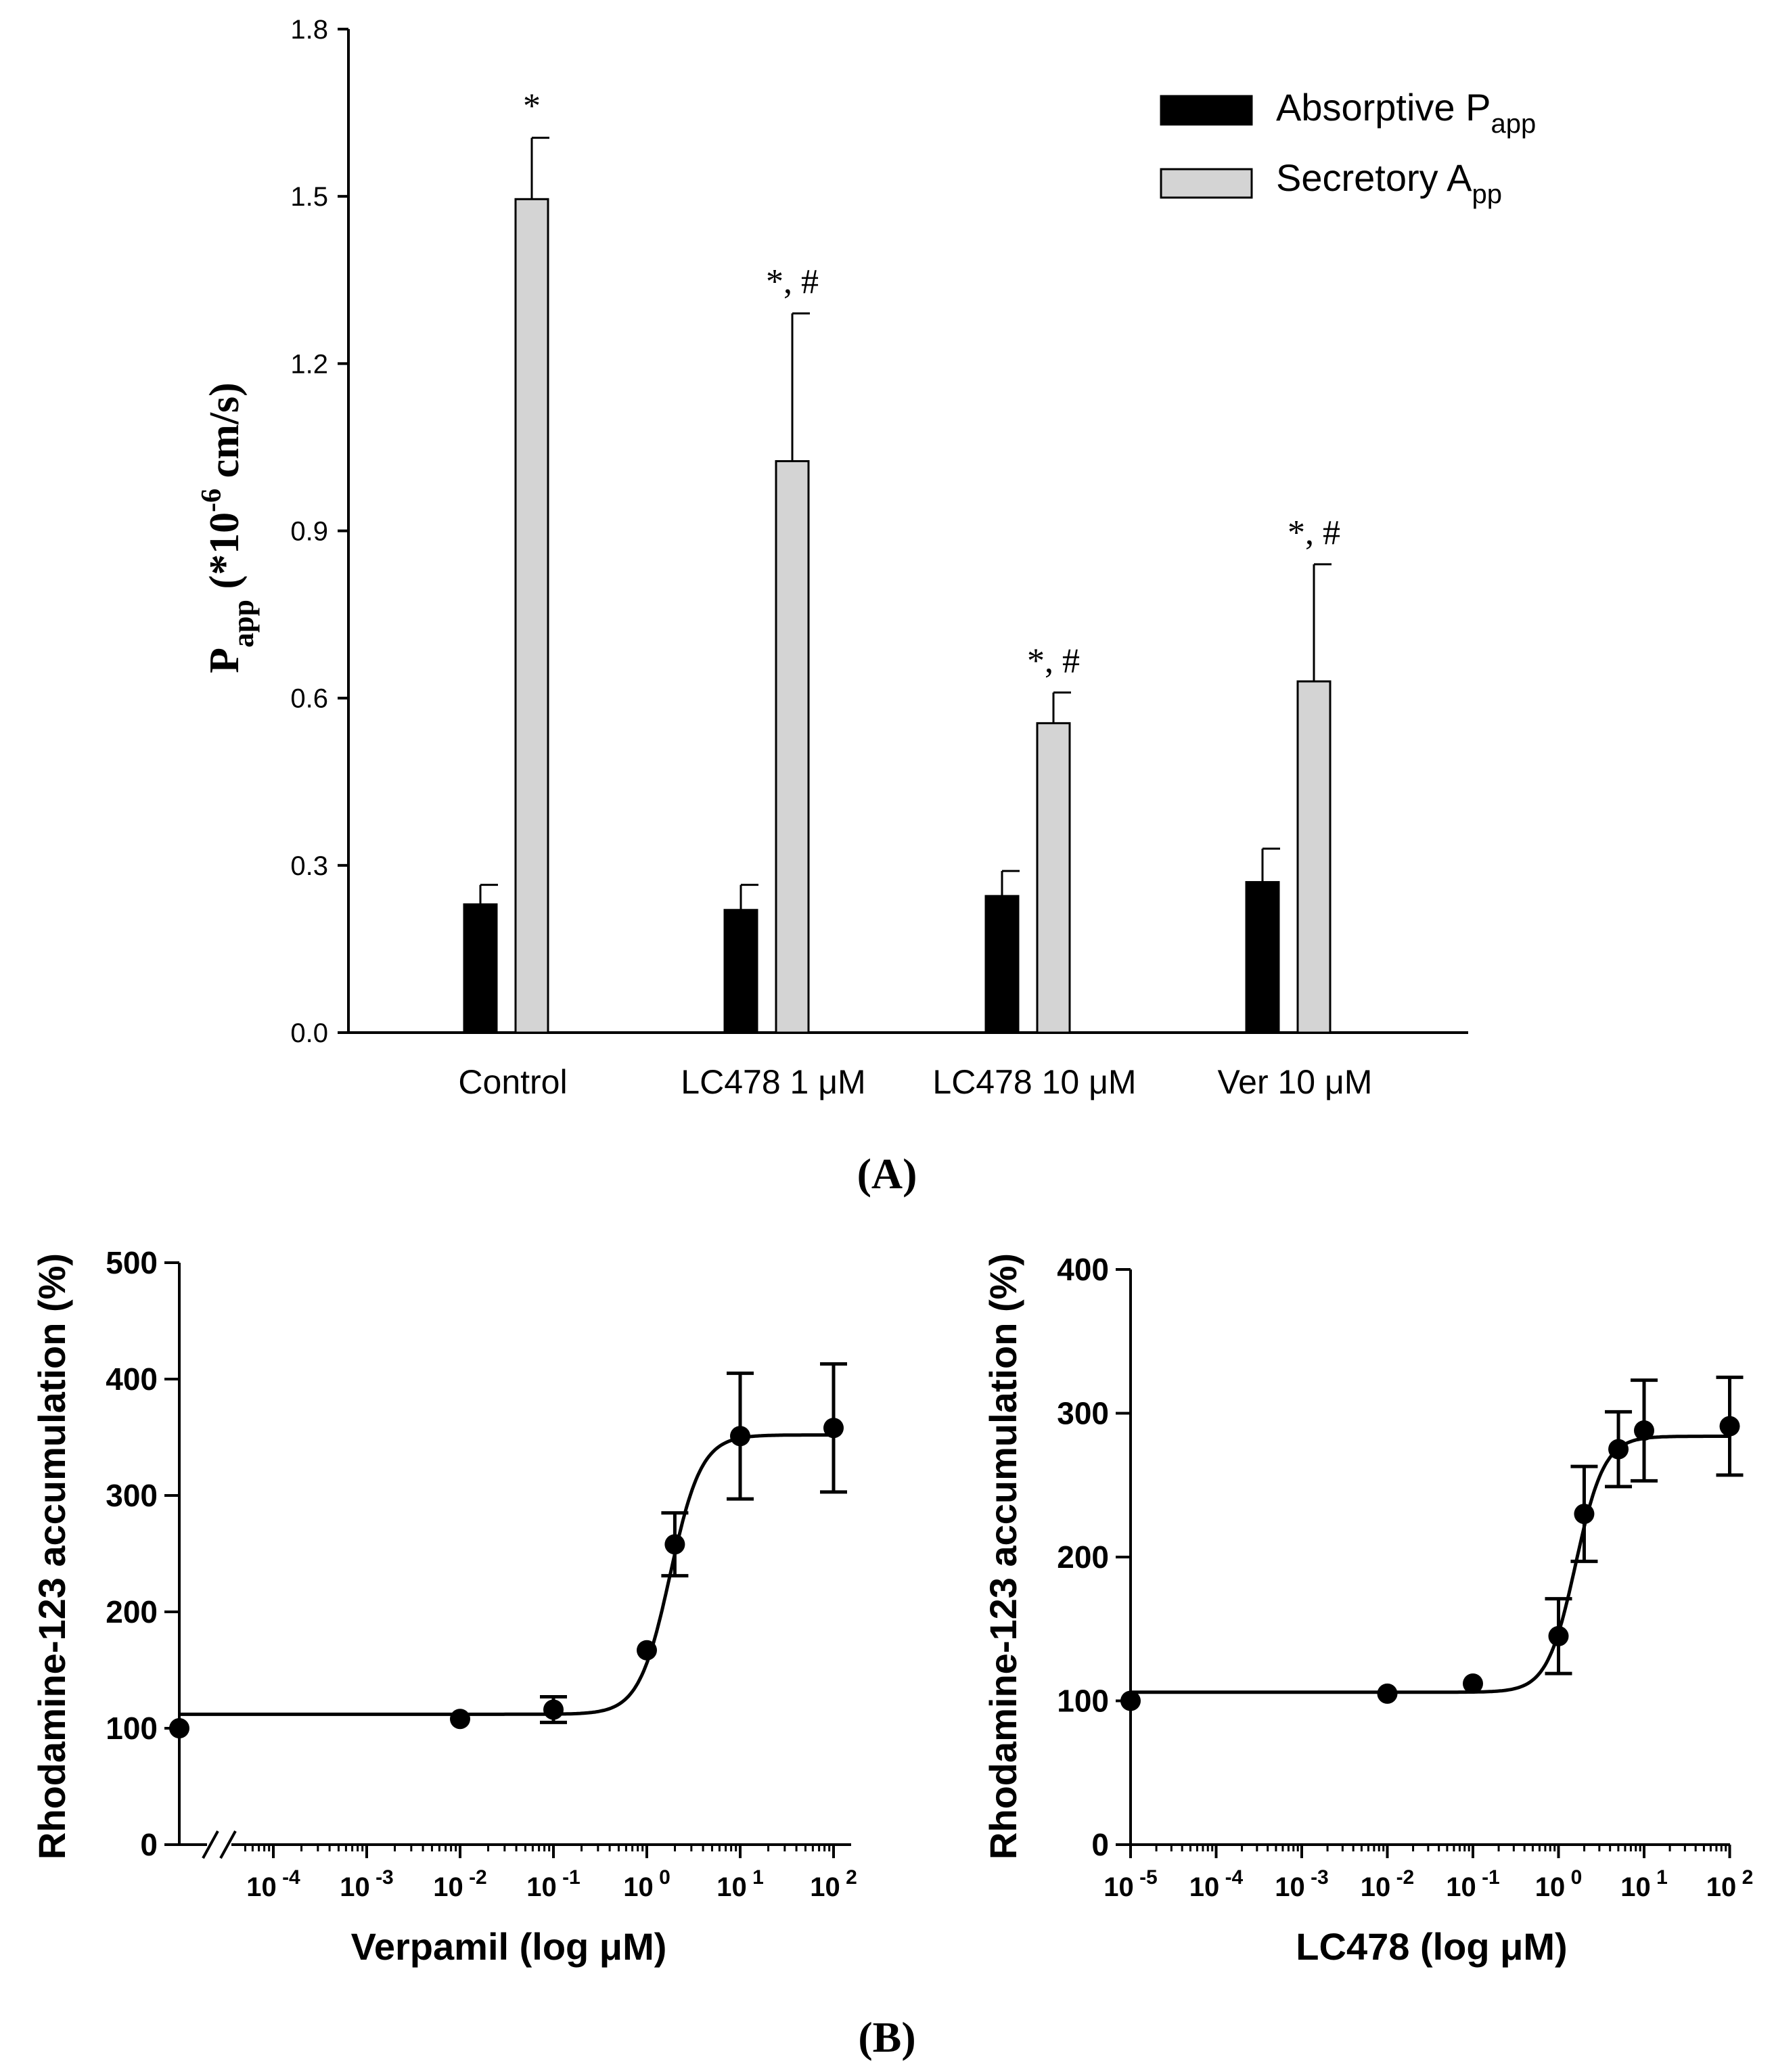 This screenshot has width=1774, height=2072. Describe the element at coordinates (142, 1553) in the screenshot. I see `b-left-y-ticks: 0 100 200 300 400 500` at that location.